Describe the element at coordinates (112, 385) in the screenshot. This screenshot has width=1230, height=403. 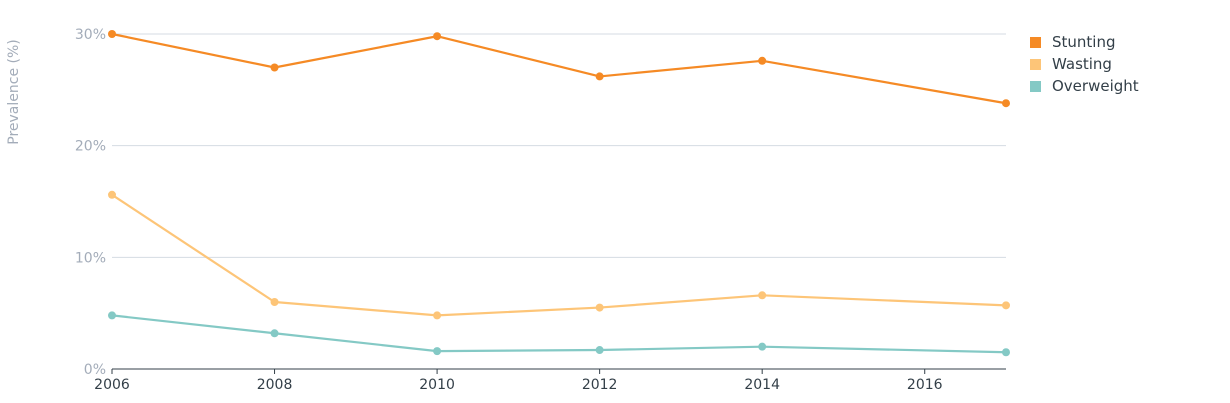
I see `x-tick-label: 2006` at that location.